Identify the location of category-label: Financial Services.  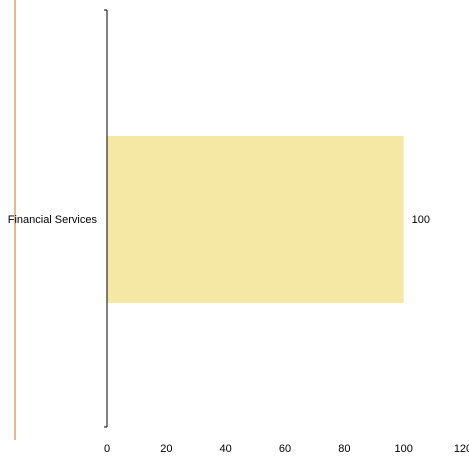
(53, 220).